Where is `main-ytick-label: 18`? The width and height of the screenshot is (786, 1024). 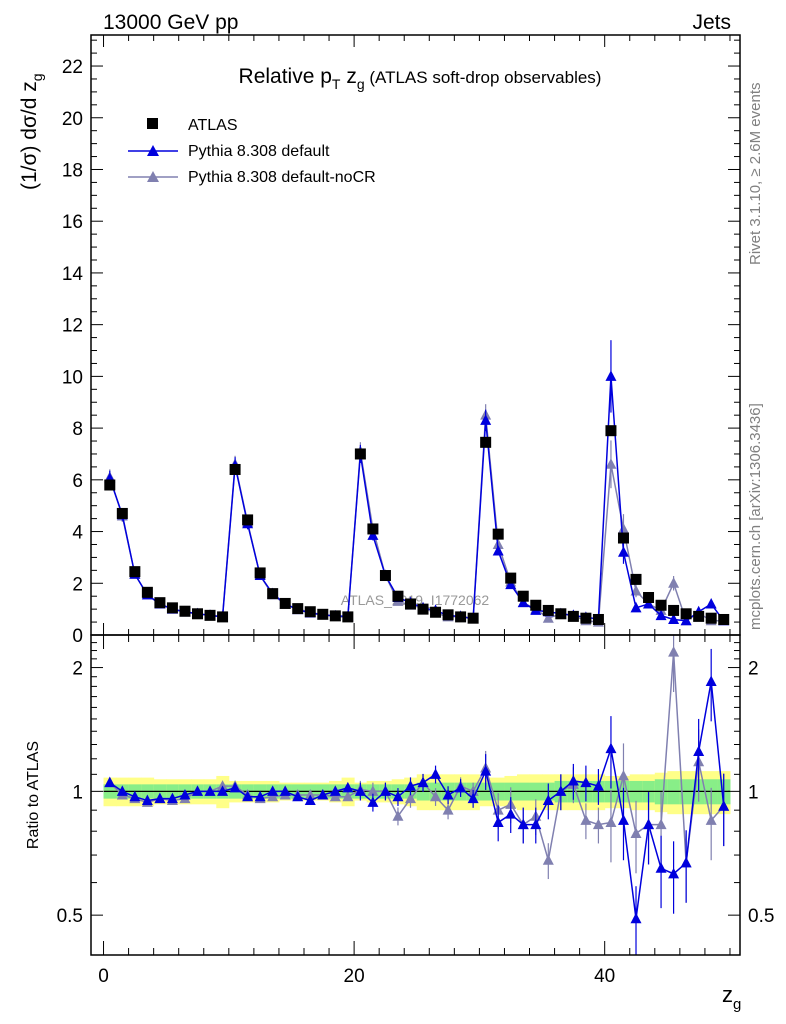
main-ytick-label: 18 is located at coordinates (72, 170).